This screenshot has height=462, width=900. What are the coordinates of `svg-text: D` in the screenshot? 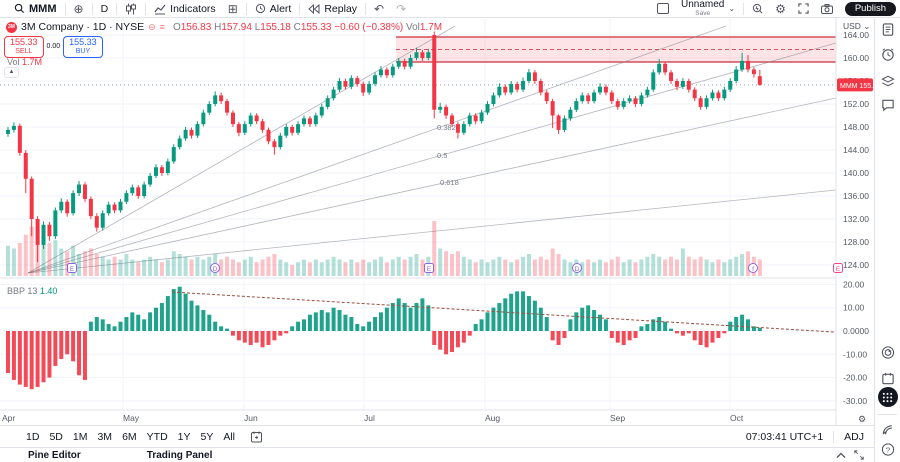 It's located at (577, 269).